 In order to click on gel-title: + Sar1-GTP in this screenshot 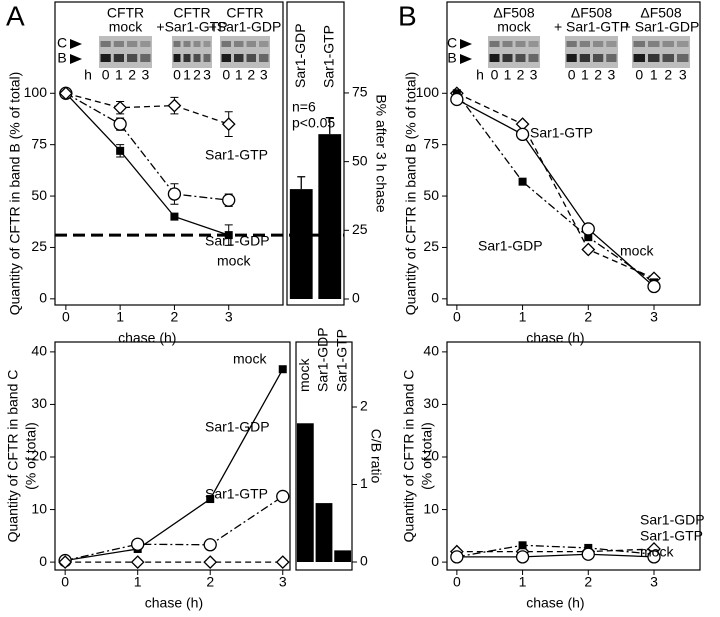, I will do `click(591, 27)`.